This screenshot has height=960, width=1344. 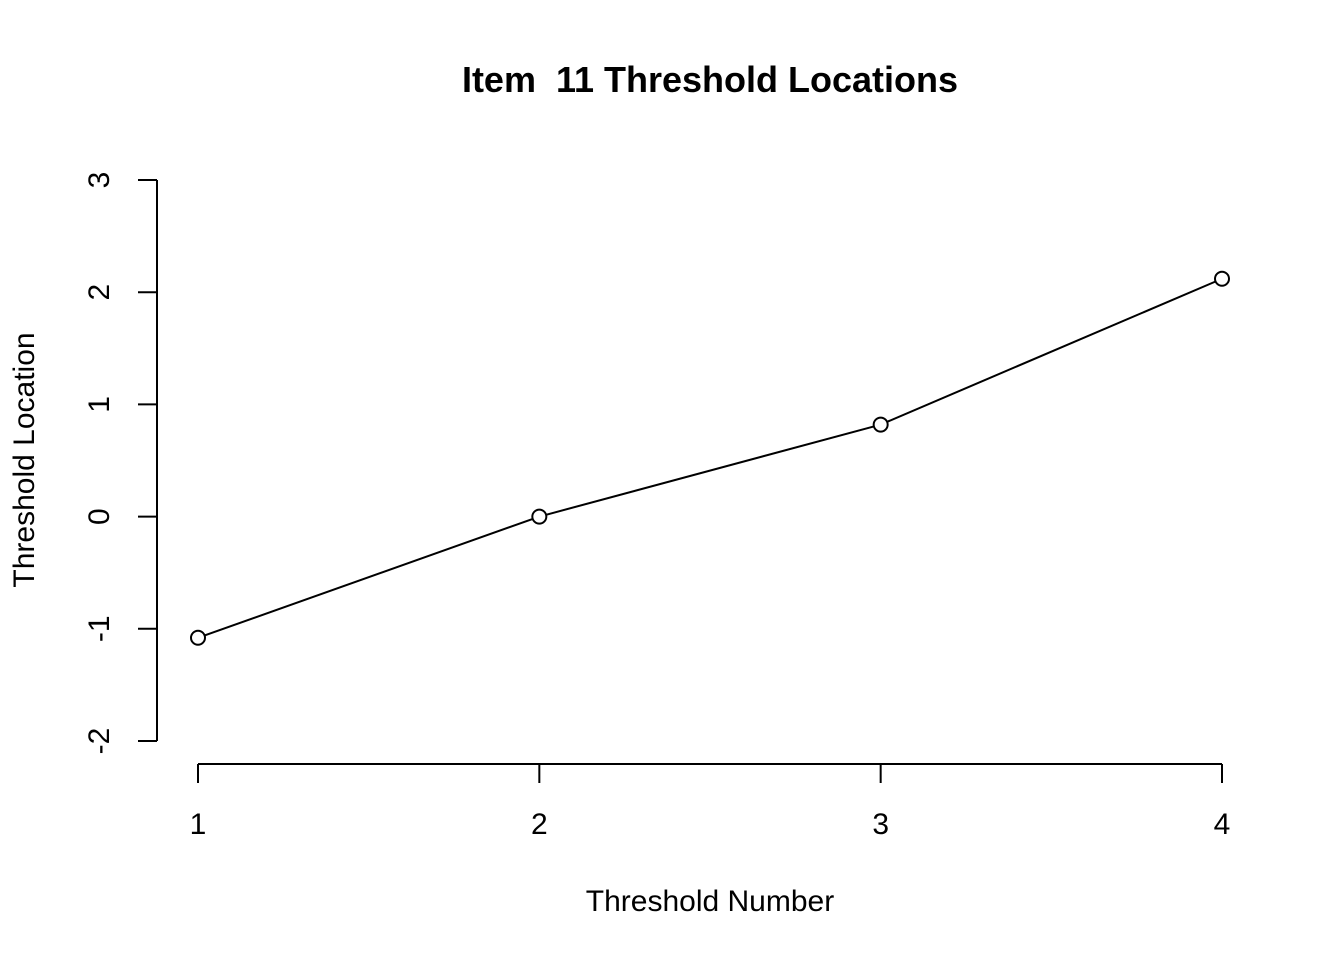 What do you see at coordinates (710, 901) in the screenshot?
I see `x-axis-label: Threshold Number` at bounding box center [710, 901].